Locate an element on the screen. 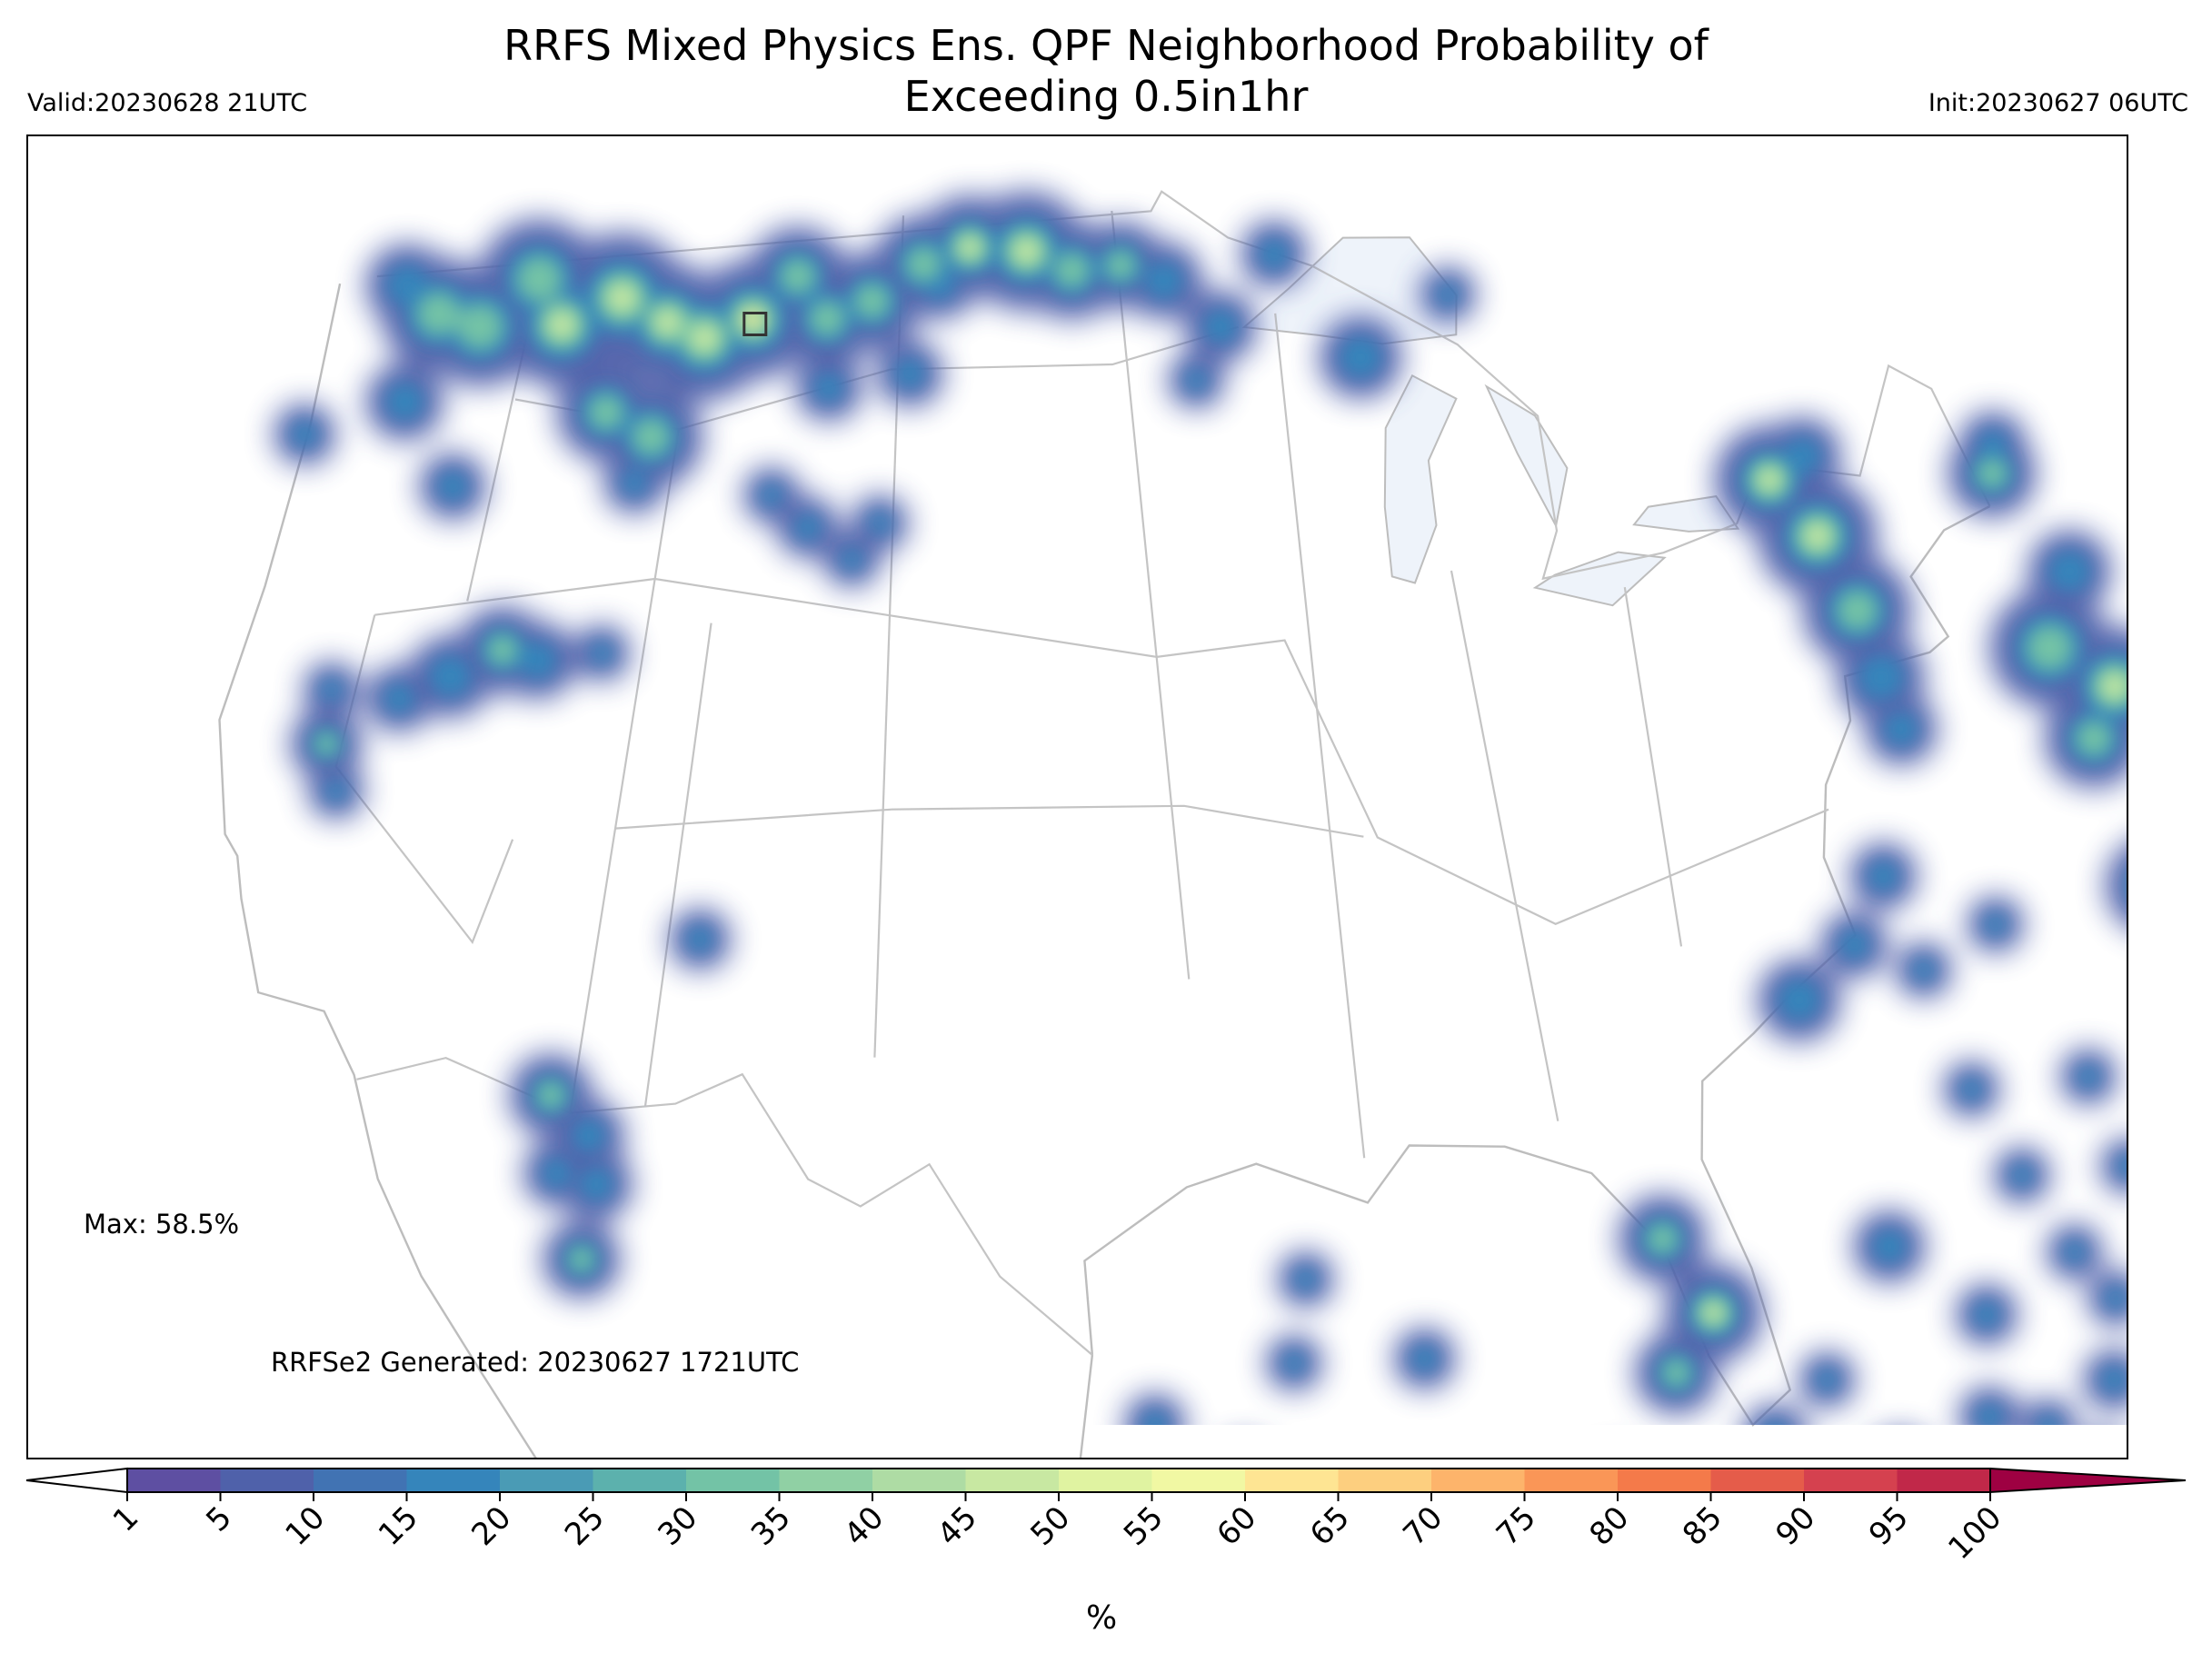 The height and width of the screenshot is (1663, 2212). colorbar-tick-label: 80 is located at coordinates (1609, 1526).